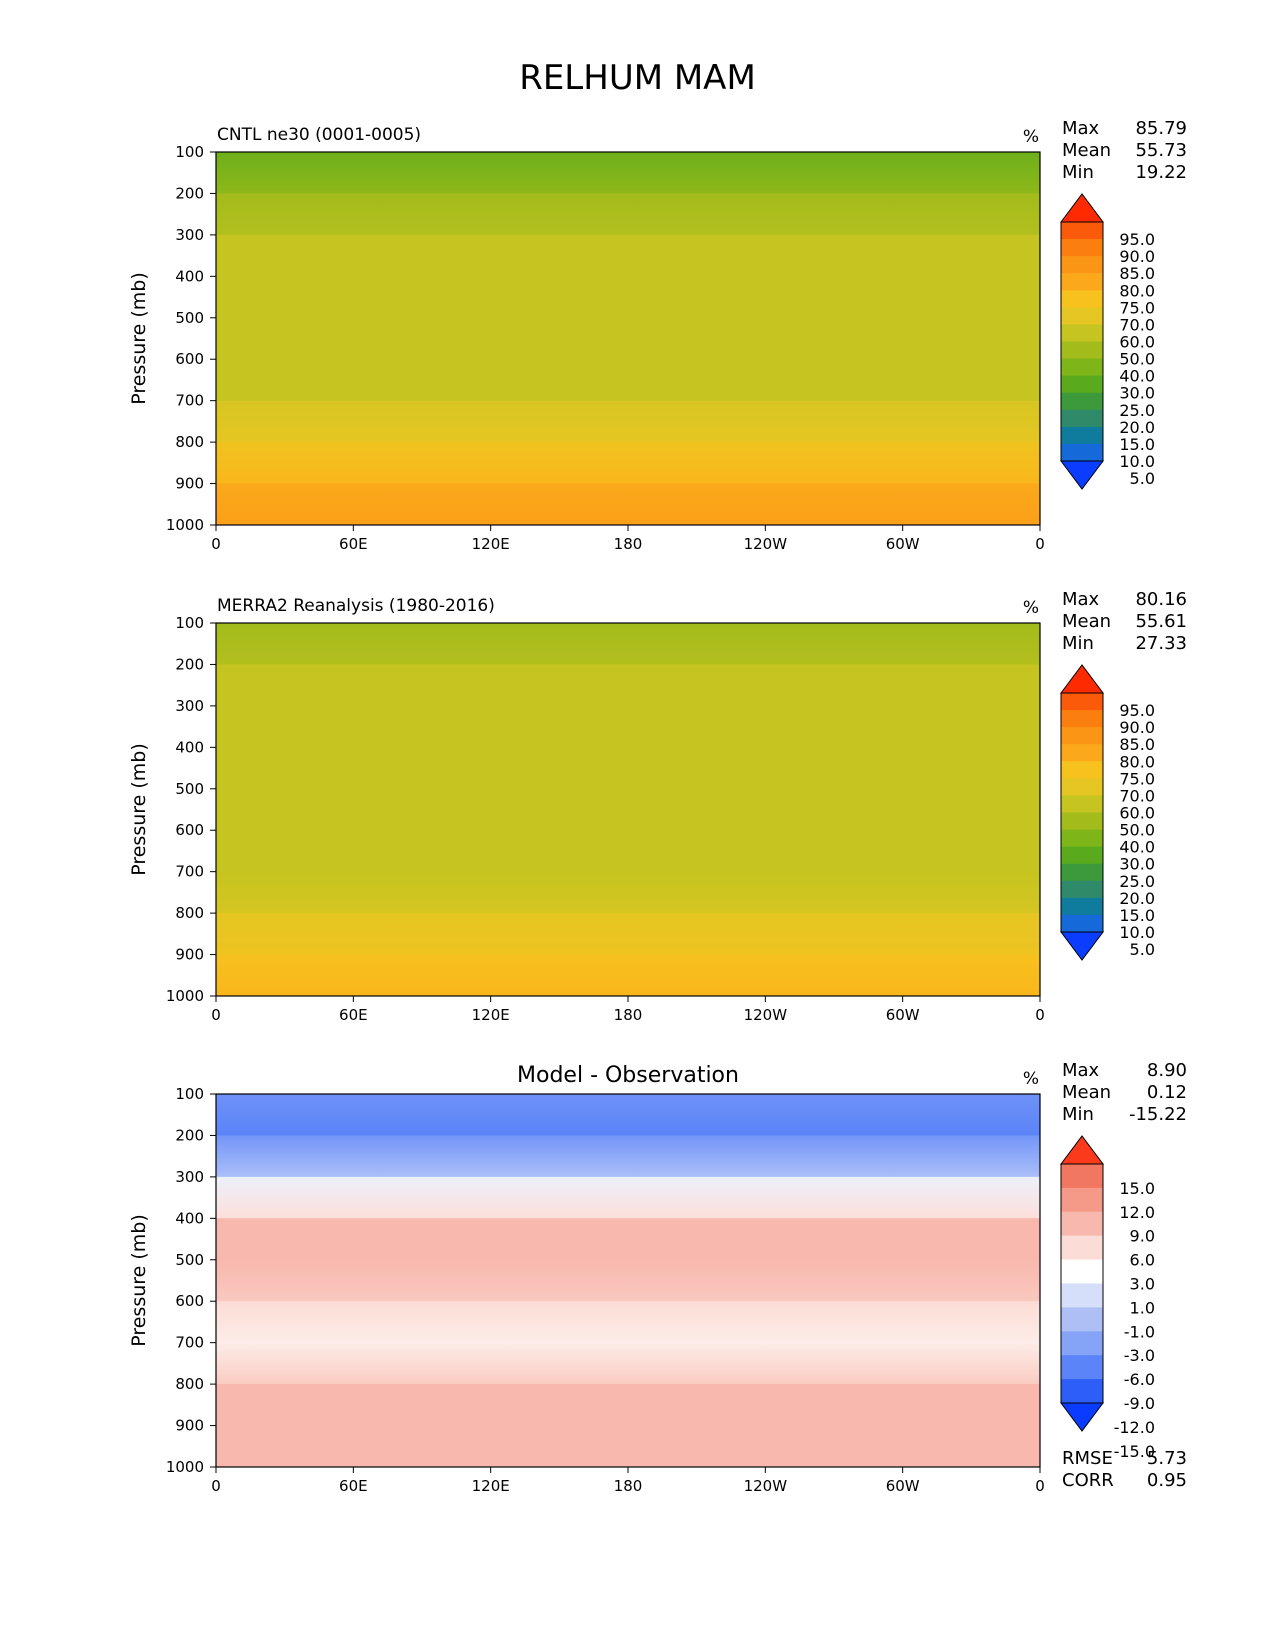 The image size is (1275, 1650). Describe the element at coordinates (1134, 1427) in the screenshot. I see `colorbar-label: -12.0` at that location.